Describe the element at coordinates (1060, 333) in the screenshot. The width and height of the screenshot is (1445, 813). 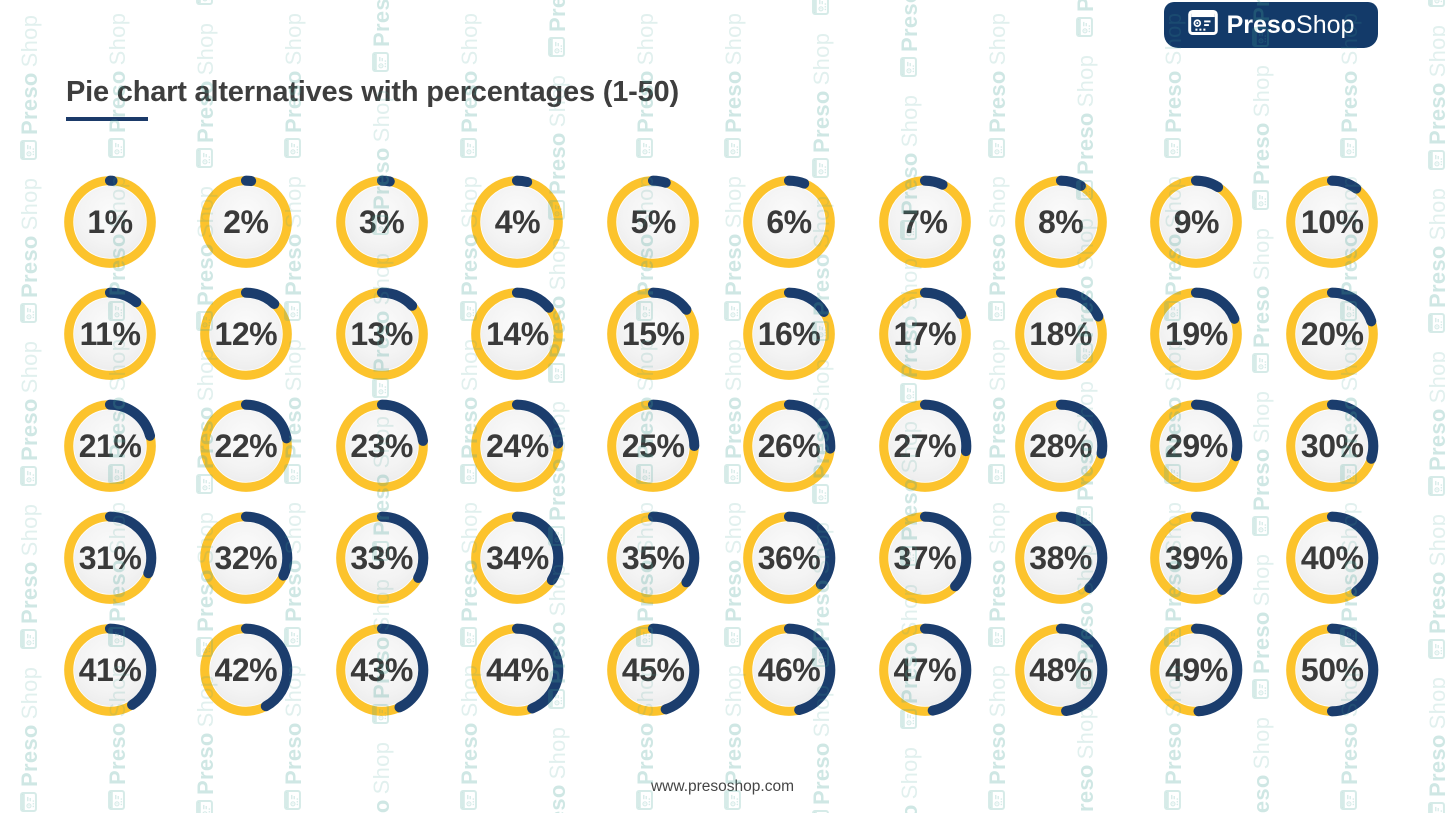
I see `donut-label: 18%` at that location.